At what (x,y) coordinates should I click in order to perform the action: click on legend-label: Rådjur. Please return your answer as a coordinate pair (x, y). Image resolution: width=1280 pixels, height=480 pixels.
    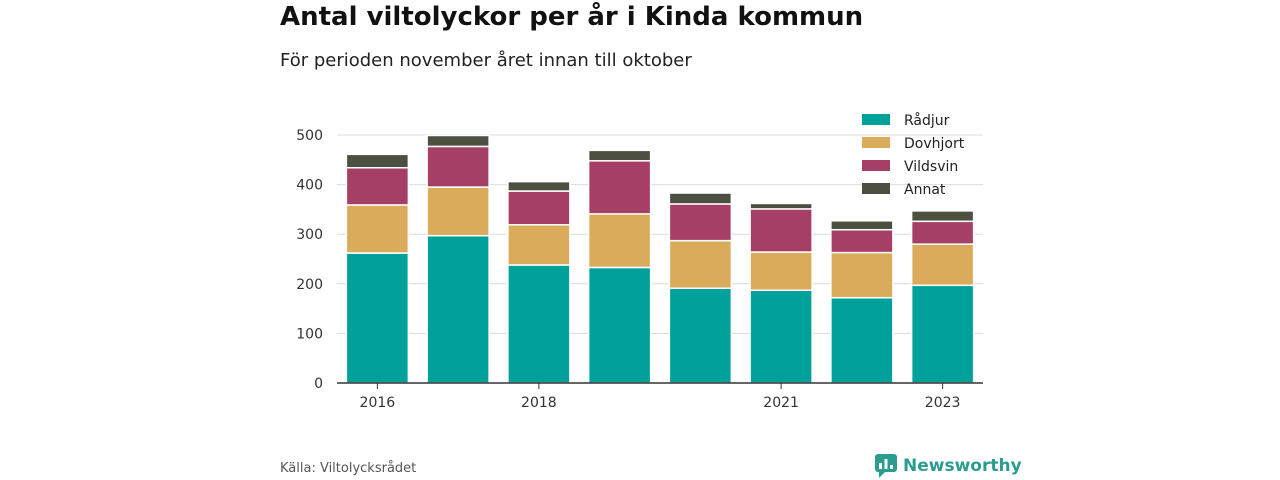
    Looking at the image, I should click on (927, 120).